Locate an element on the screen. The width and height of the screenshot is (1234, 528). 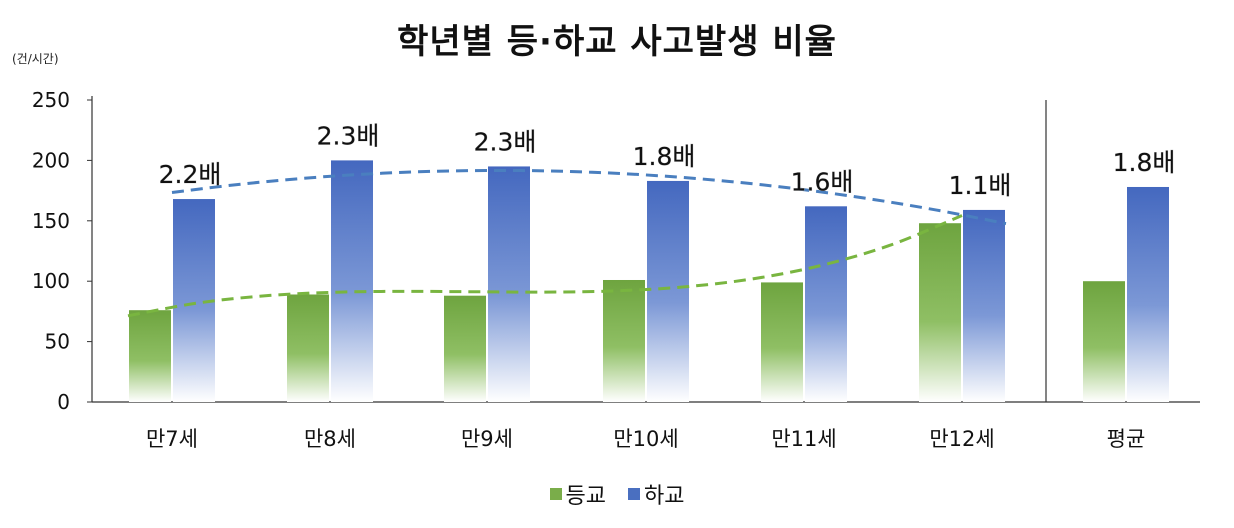
chart-title: 학년별 등·하교 사고발생 비율 is located at coordinates (617, 42).